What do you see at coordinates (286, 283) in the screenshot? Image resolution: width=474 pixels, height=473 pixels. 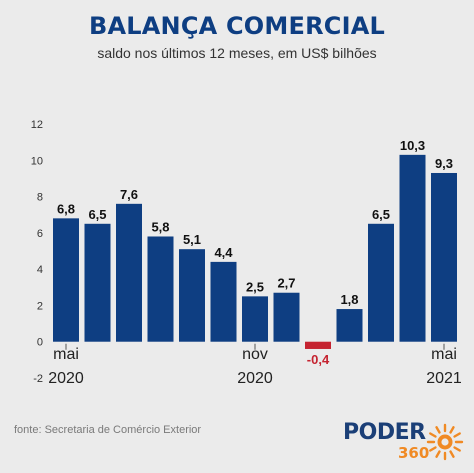 I see `bar-value-label: 2,7` at bounding box center [286, 283].